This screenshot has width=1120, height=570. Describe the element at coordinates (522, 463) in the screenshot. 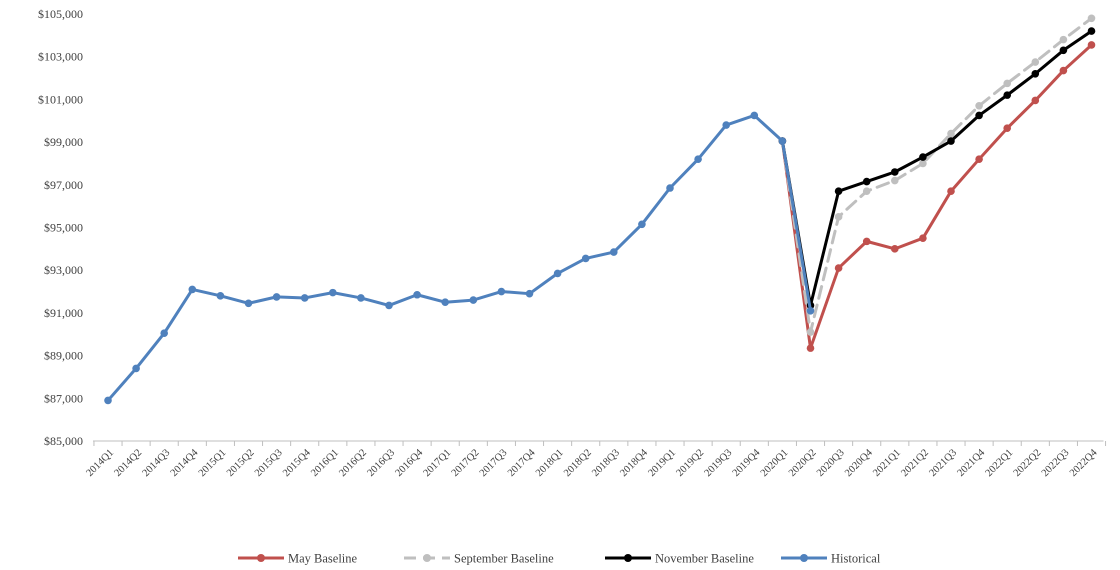

I see `x-tick-label: 2017Q4` at that location.